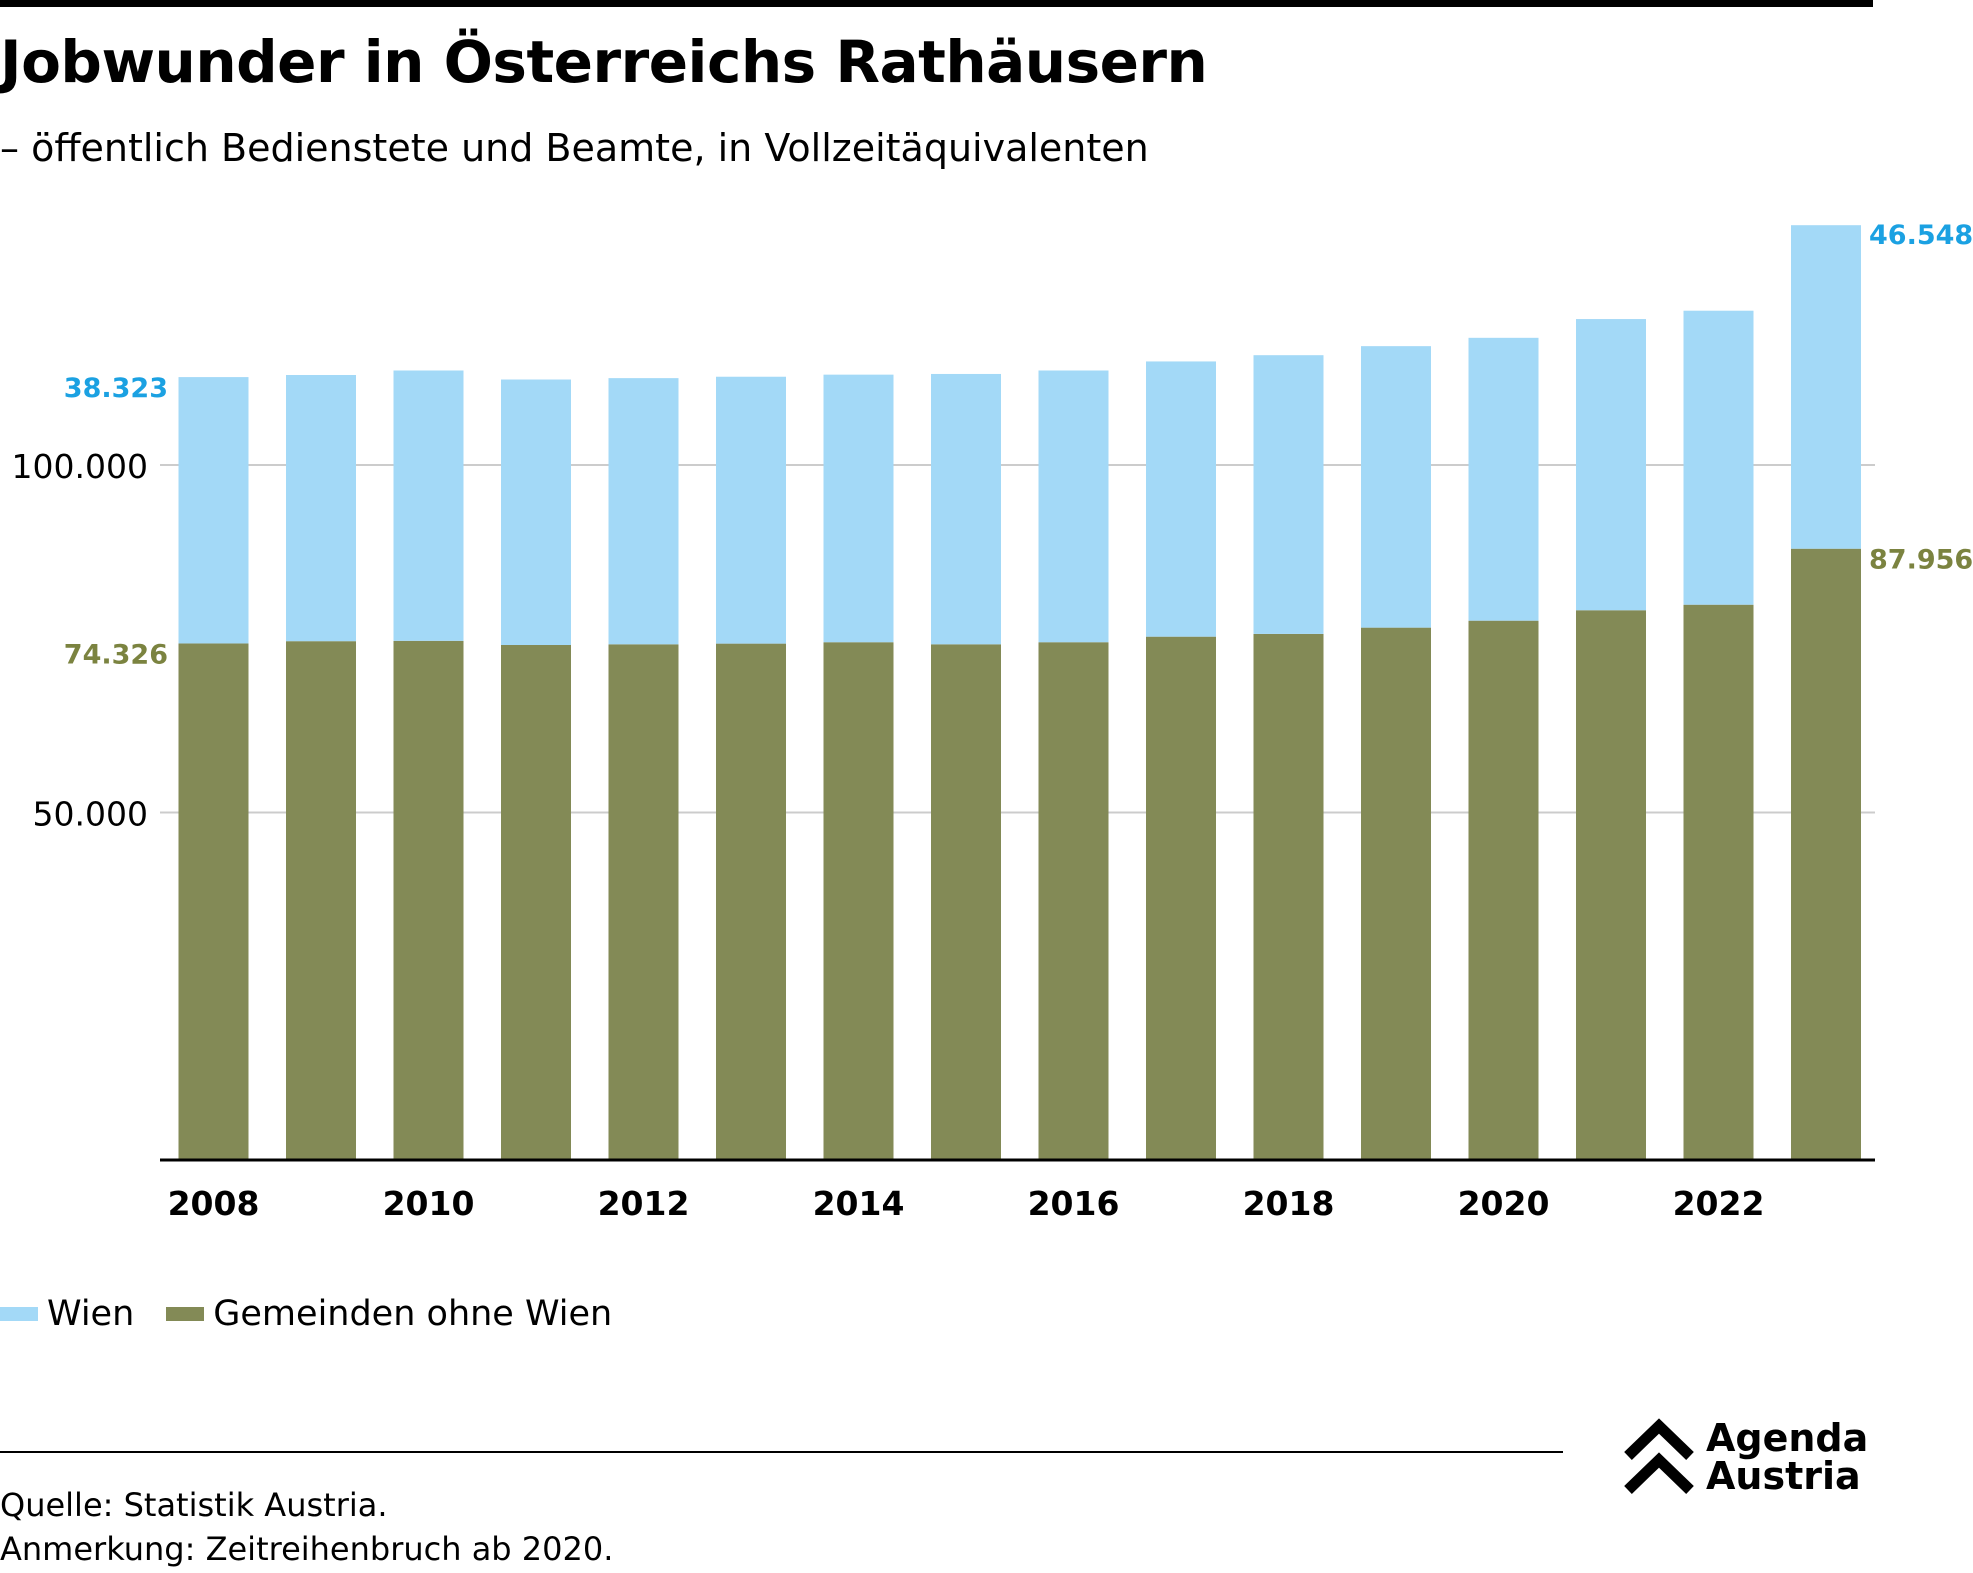  What do you see at coordinates (80, 466) in the screenshot?
I see `y-tick-label: 100.000` at bounding box center [80, 466].